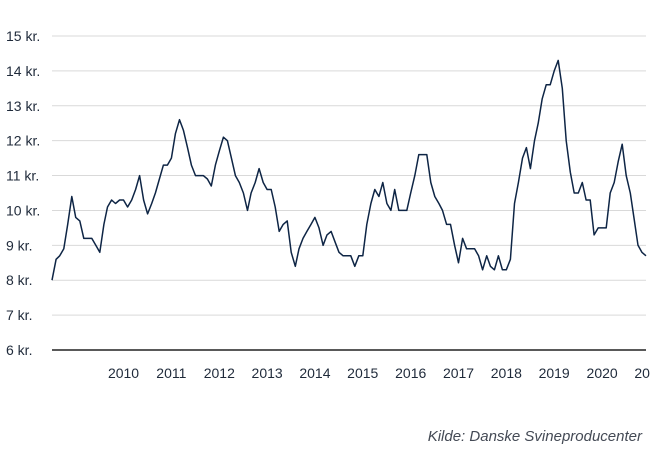 Image resolution: width=650 pixels, height=450 pixels. Describe the element at coordinates (22, 176) in the screenshot. I see `y-tick-label: 11 kr.` at that location.